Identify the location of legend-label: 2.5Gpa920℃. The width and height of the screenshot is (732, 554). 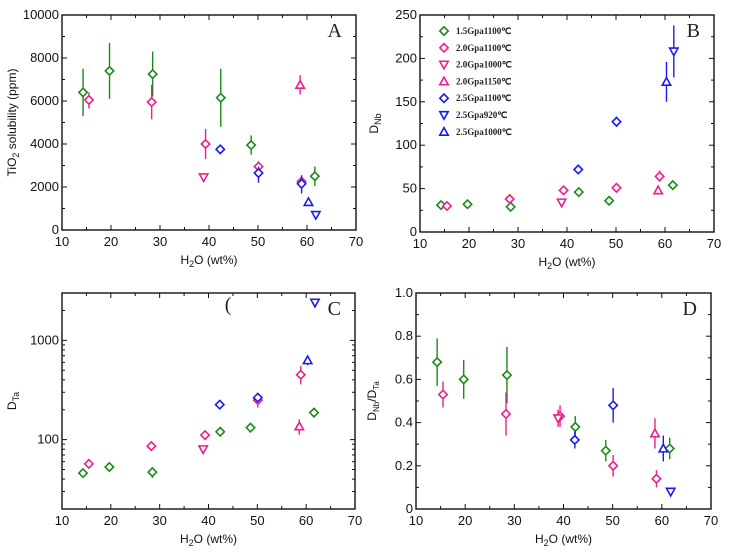
(481, 115).